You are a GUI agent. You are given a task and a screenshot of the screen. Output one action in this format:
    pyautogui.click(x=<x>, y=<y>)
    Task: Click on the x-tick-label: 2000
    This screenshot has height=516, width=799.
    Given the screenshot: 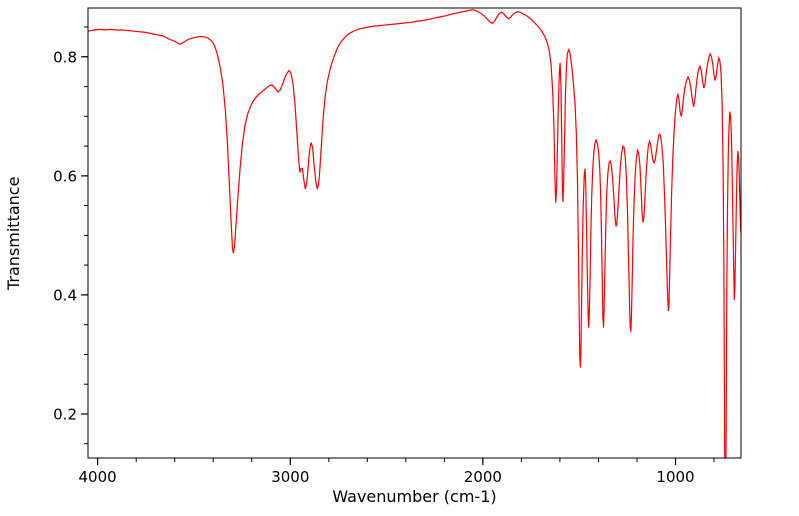 What is the action you would take?
    pyautogui.click(x=483, y=477)
    